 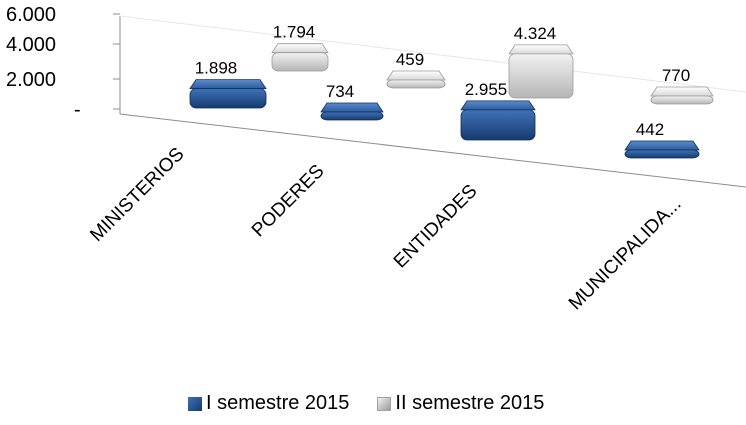 What do you see at coordinates (650, 129) in the screenshot?
I see `data-label: 442` at bounding box center [650, 129].